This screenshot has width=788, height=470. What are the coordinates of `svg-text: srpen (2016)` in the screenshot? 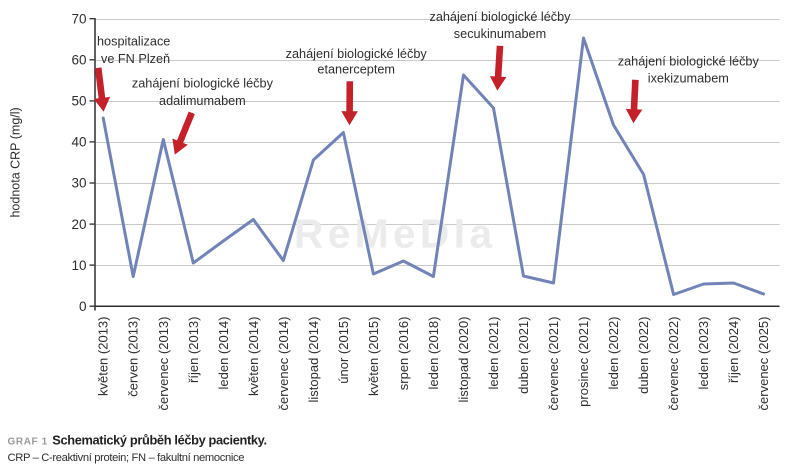 It's located at (403, 354).